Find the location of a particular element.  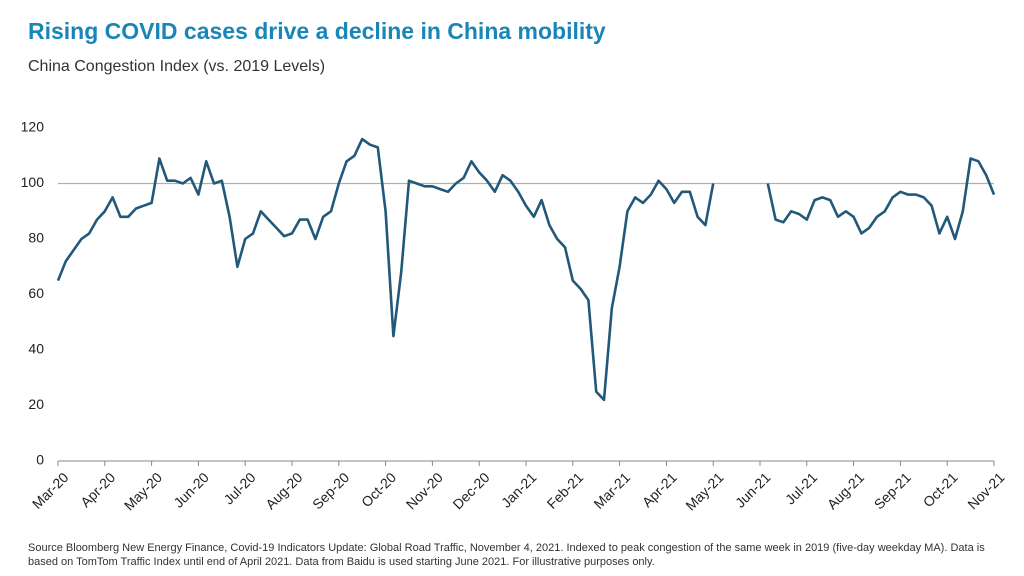

y-tick-label: 80 is located at coordinates (36, 238).